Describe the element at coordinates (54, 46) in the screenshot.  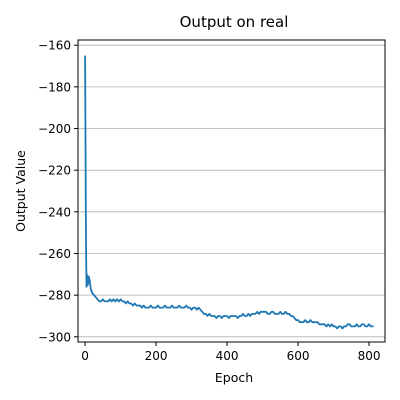
I see `y-tick-label: −160` at that location.